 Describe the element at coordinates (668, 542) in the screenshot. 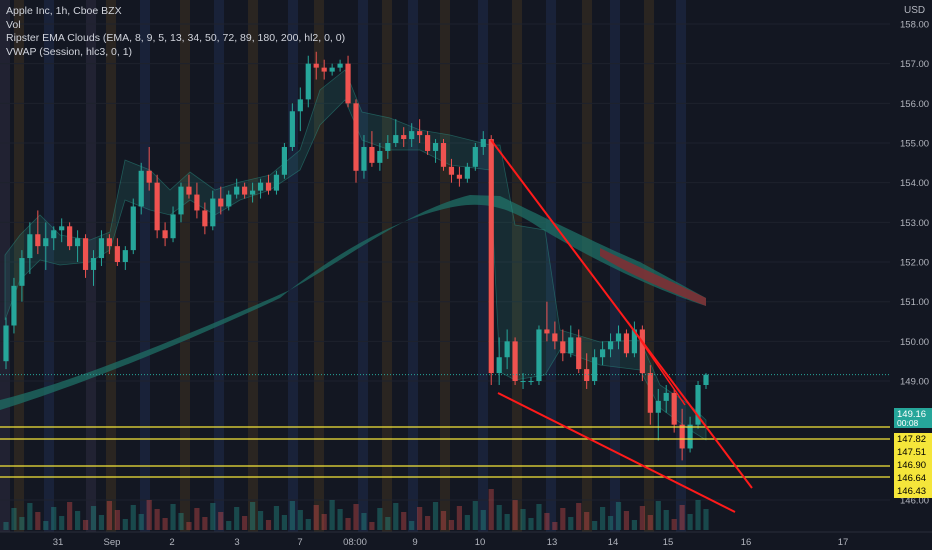

I see `time-tick-label: 15` at that location.